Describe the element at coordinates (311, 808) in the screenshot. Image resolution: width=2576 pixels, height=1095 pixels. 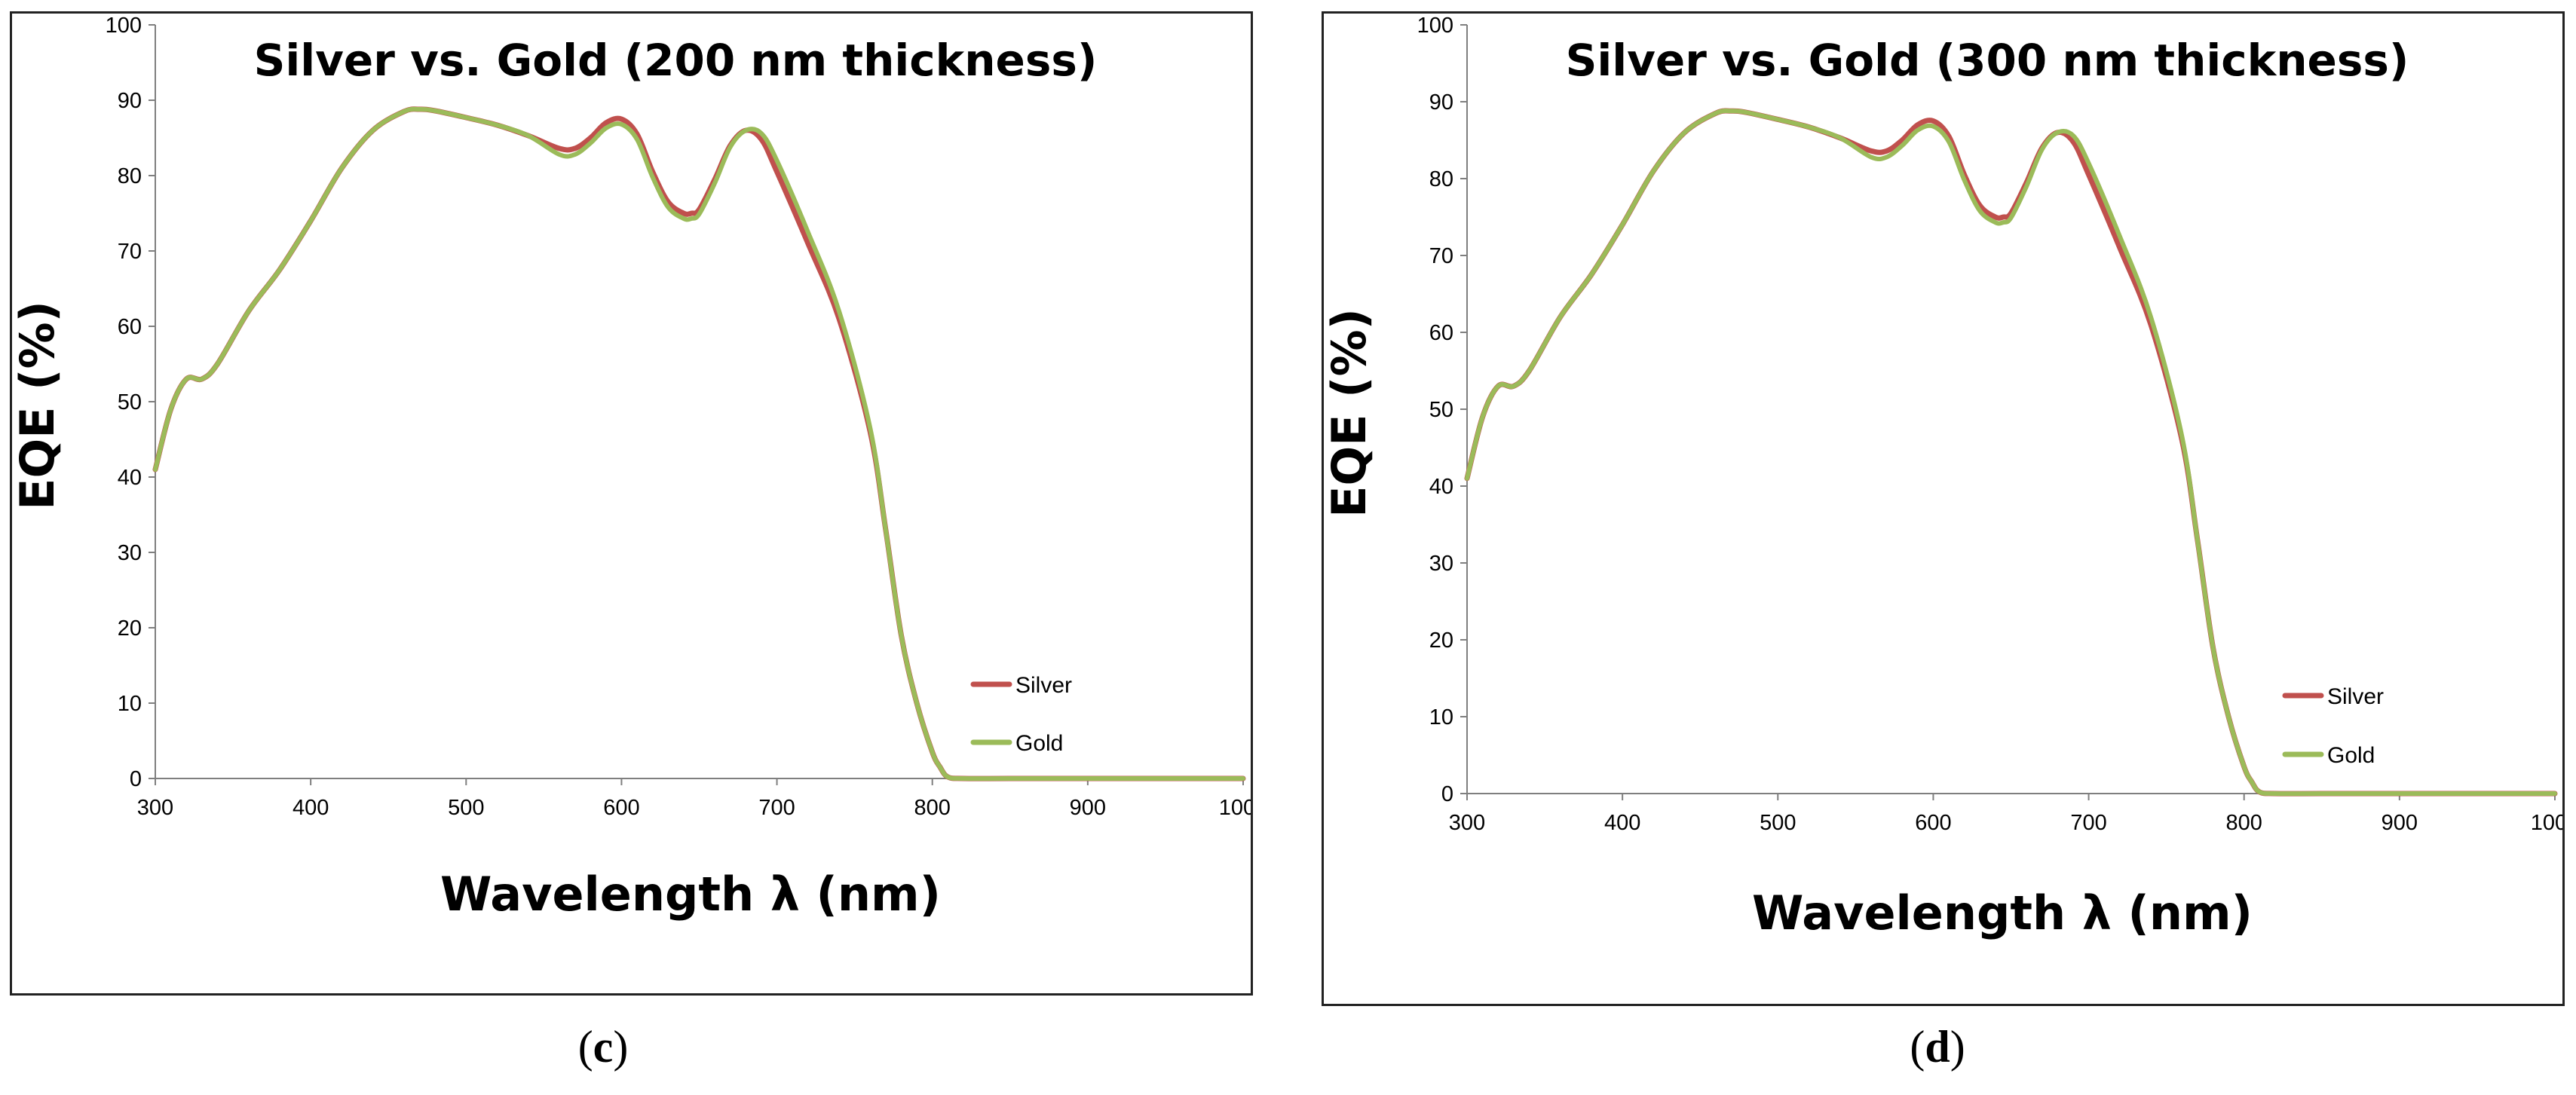
I see `chart0-x-tick-label: 400` at that location.